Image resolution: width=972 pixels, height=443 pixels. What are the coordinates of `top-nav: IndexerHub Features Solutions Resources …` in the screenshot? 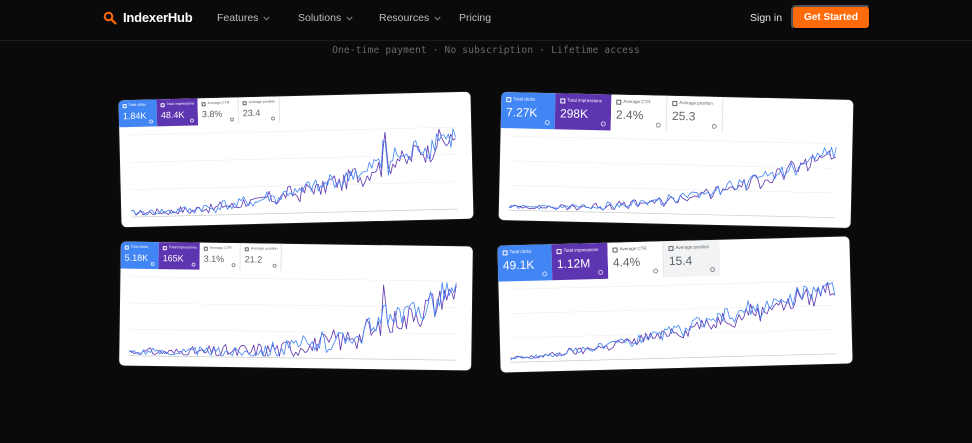 It's located at (486, 20).